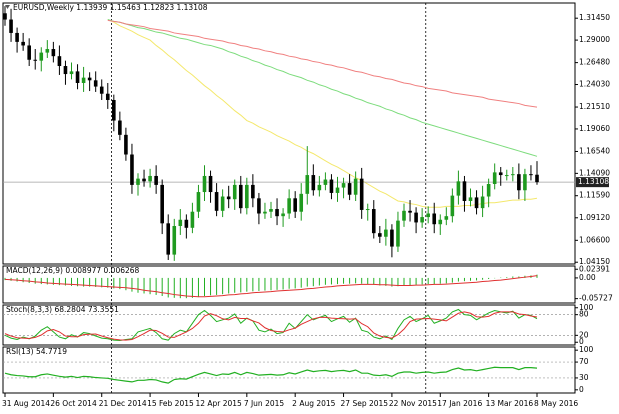 The width and height of the screenshot is (619, 414). I want to click on y-tick-label: 1.06600, so click(594, 239).